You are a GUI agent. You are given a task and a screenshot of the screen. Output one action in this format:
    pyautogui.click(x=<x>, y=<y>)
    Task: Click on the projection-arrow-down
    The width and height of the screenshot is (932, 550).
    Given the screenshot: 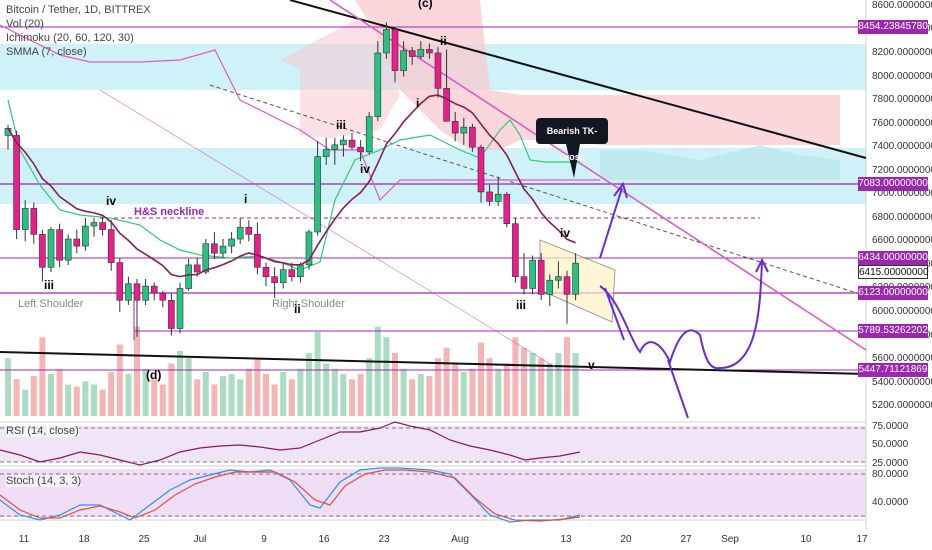 What is the action you would take?
    pyautogui.click(x=678, y=389)
    